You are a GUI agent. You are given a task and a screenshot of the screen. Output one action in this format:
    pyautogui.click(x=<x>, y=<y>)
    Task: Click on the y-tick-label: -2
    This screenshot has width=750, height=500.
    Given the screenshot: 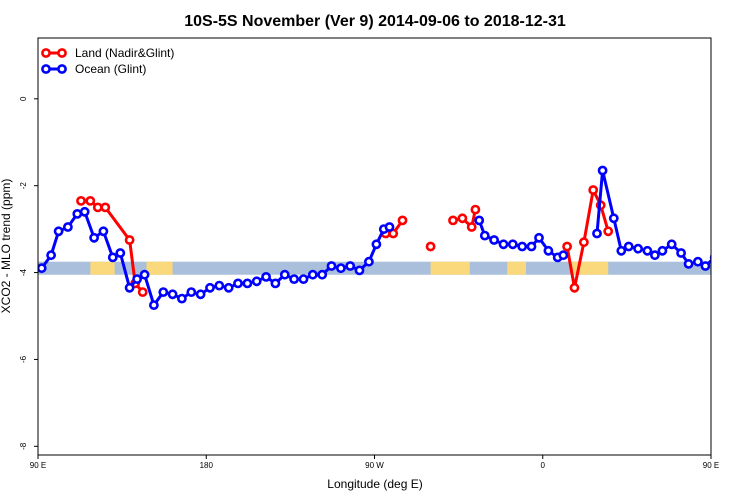 What is the action you would take?
    pyautogui.click(x=23, y=186)
    